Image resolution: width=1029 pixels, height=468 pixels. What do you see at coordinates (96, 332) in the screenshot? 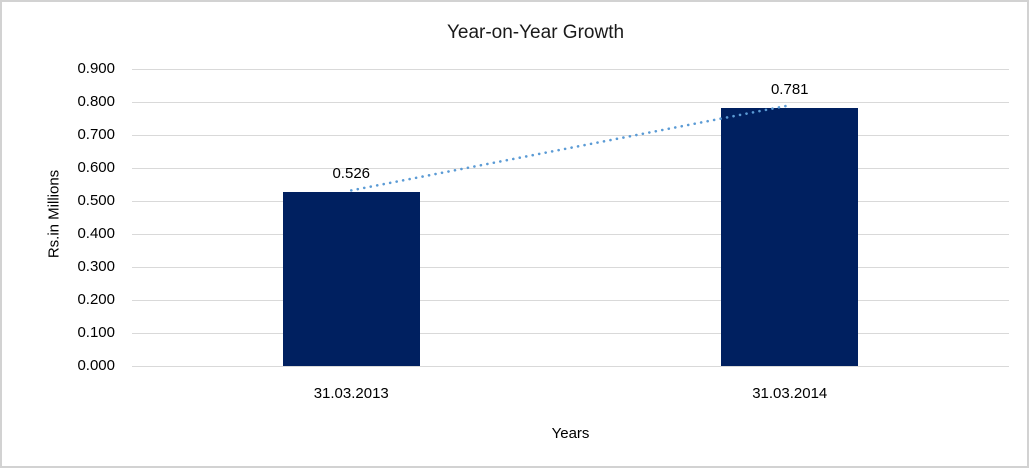
I see `y-axis-tick-label: 0.100` at bounding box center [96, 332].